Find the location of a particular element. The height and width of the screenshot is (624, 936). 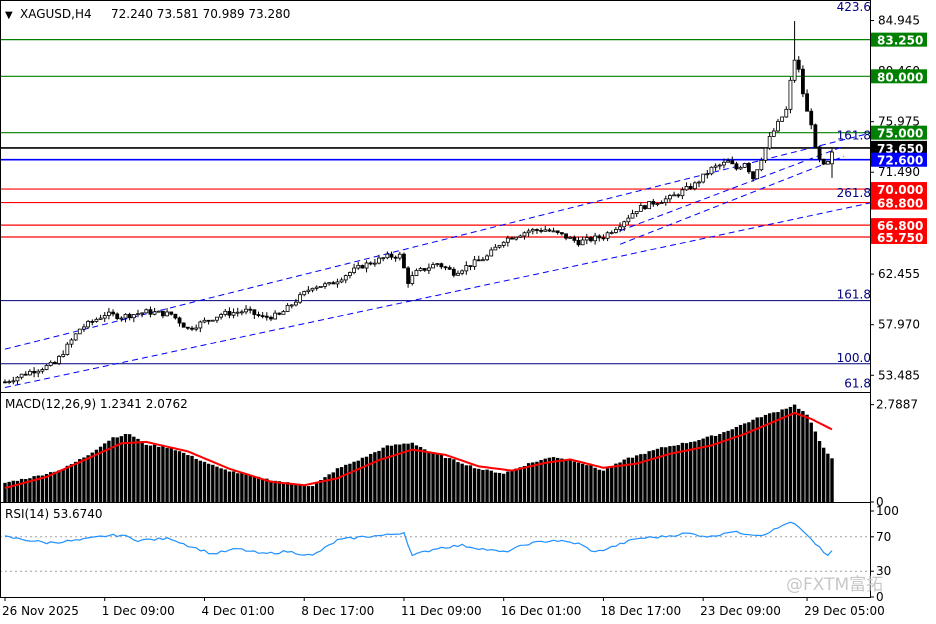

level-tag-label: 72.600 is located at coordinates (900, 161).